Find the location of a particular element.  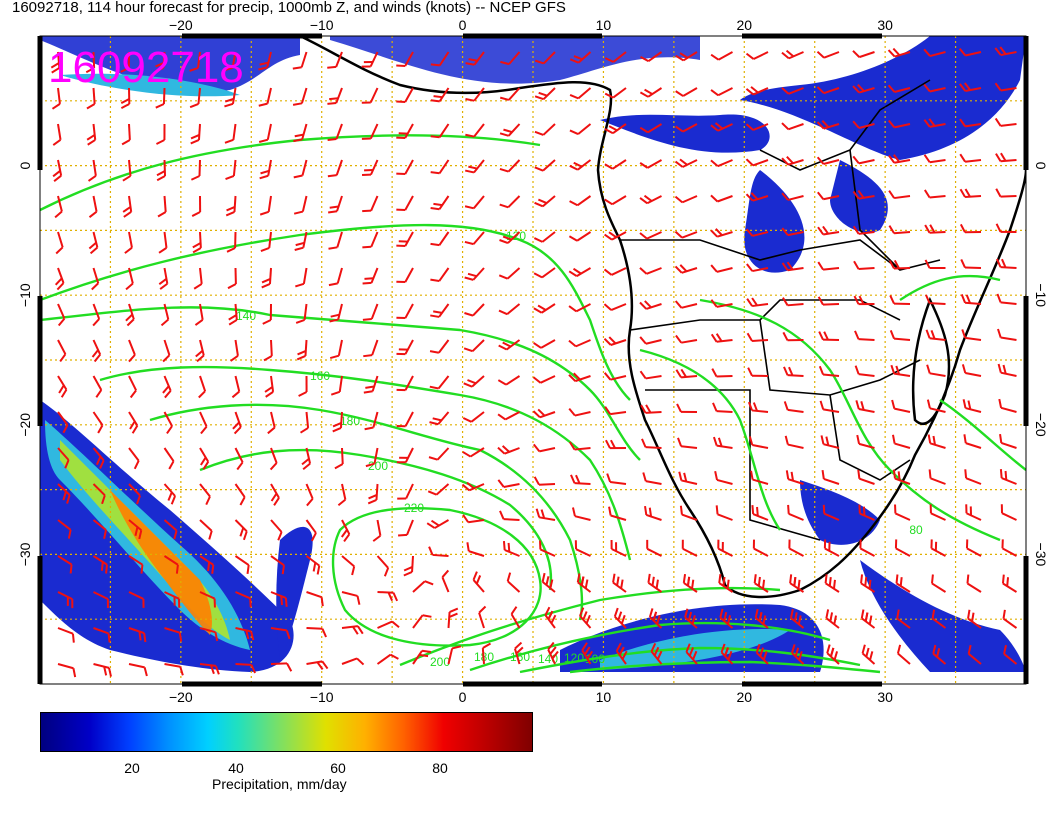

y-tick-label: −20 is located at coordinates (1041, 425).